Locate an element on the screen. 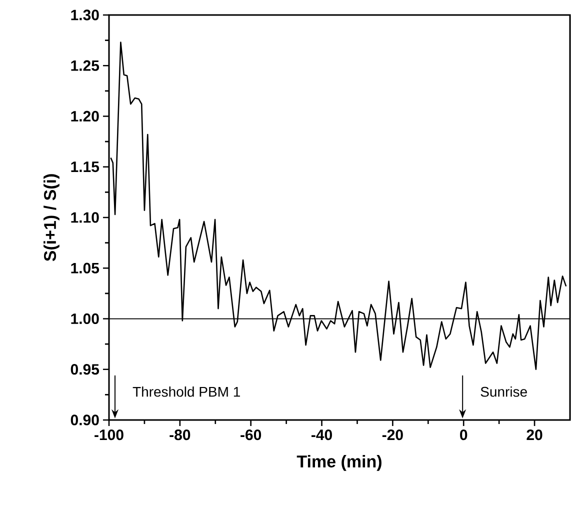 Image resolution: width=571 pixels, height=508 pixels. x-axis-title: Time (min) is located at coordinates (339, 463).